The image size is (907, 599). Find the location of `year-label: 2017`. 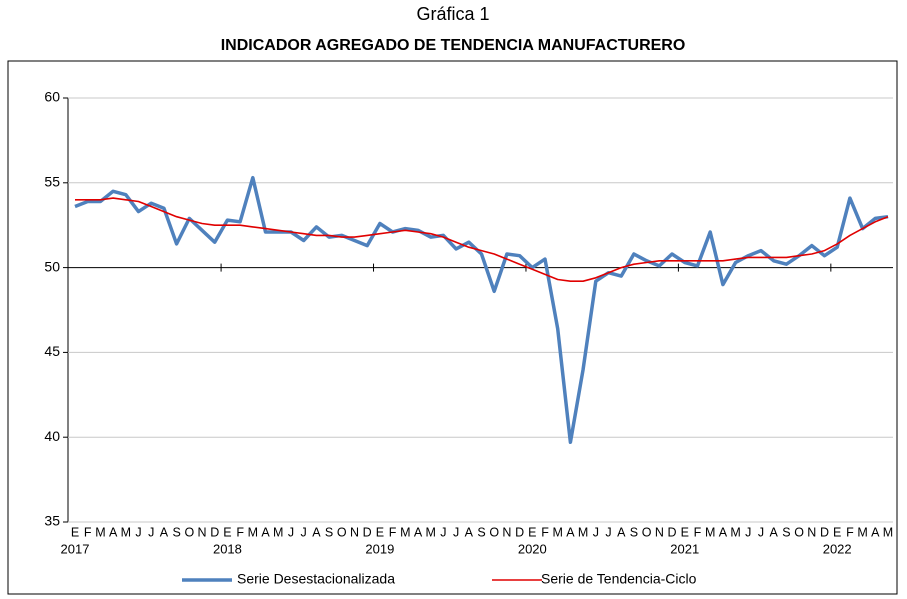

year-label: 2017 is located at coordinates (75, 548).